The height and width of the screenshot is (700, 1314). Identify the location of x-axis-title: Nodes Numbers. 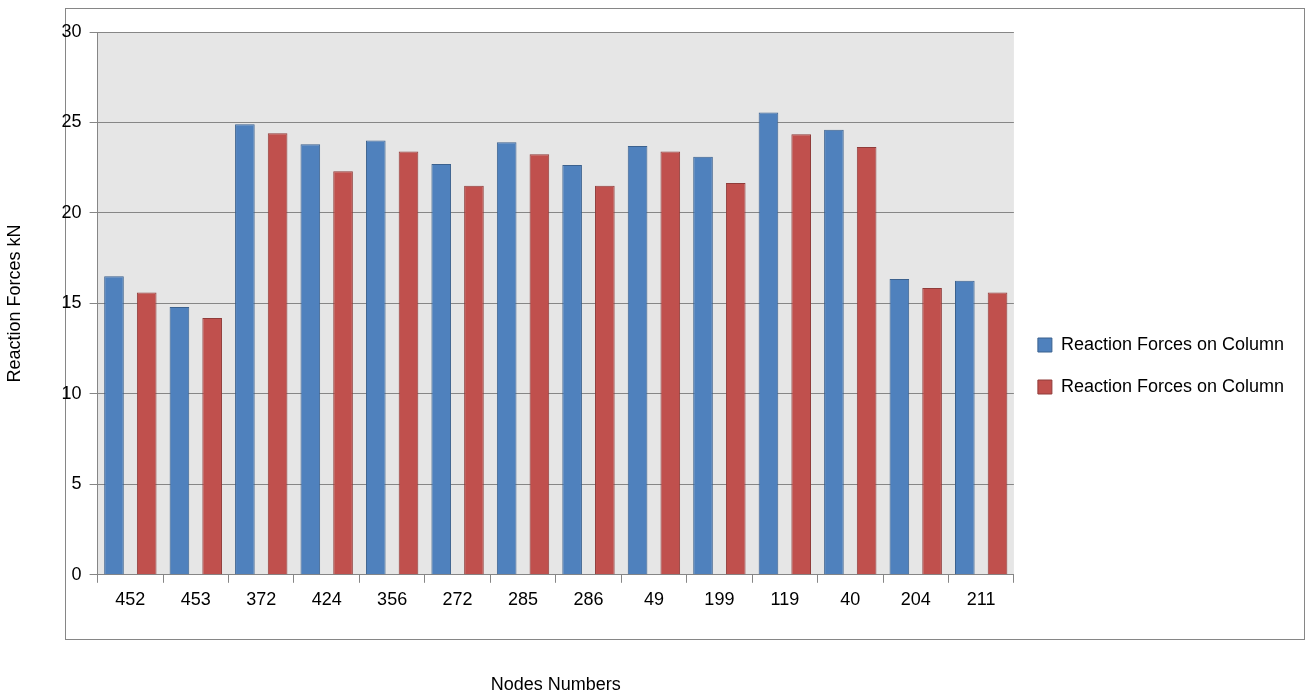
(555, 684).